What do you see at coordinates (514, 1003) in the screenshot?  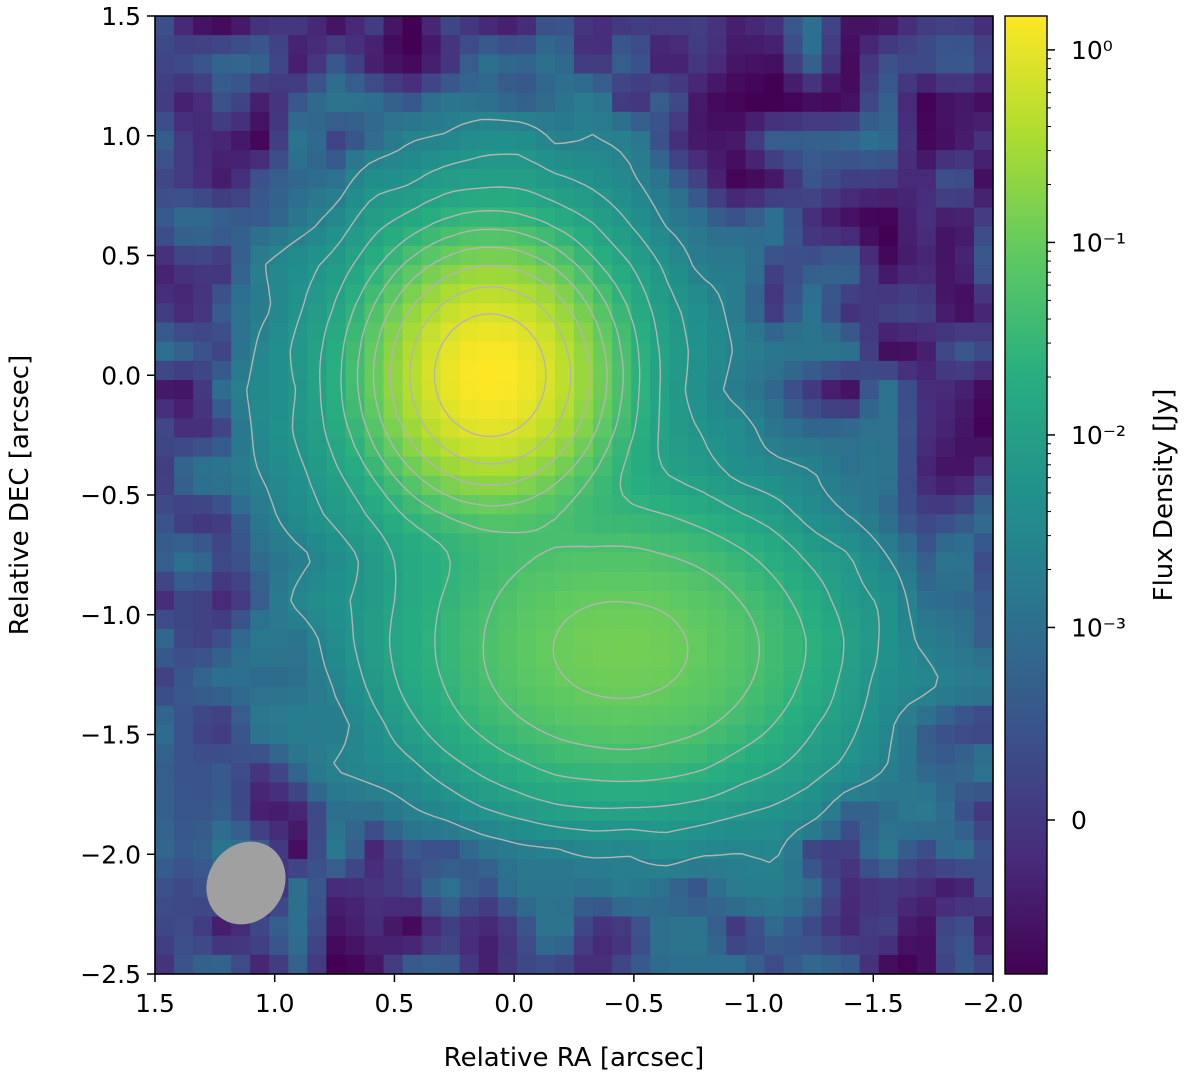 I see `x-tick-label: 0.0` at bounding box center [514, 1003].